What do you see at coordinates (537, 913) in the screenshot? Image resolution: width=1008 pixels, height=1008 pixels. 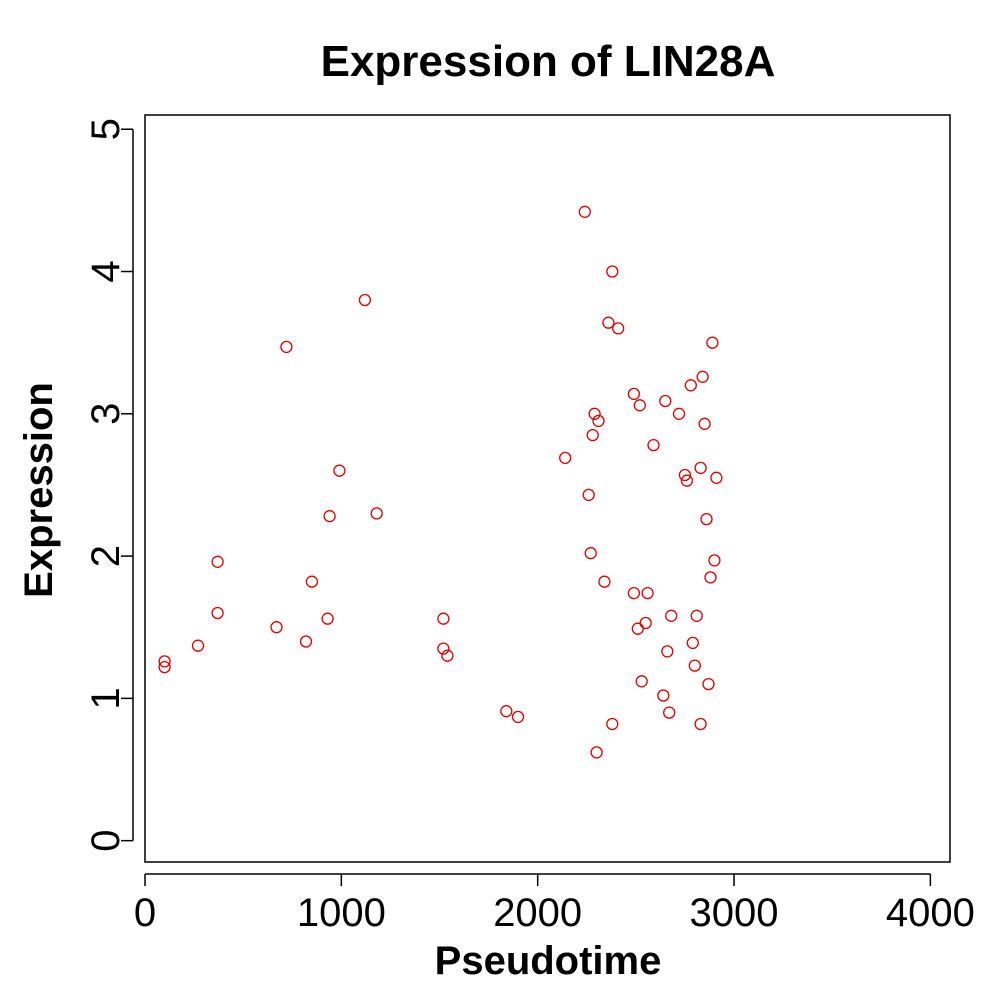 I see `x-tick-label: 2000` at bounding box center [537, 913].